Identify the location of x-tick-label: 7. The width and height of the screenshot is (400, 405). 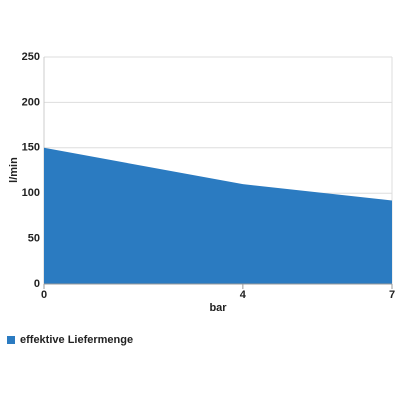
(392, 295).